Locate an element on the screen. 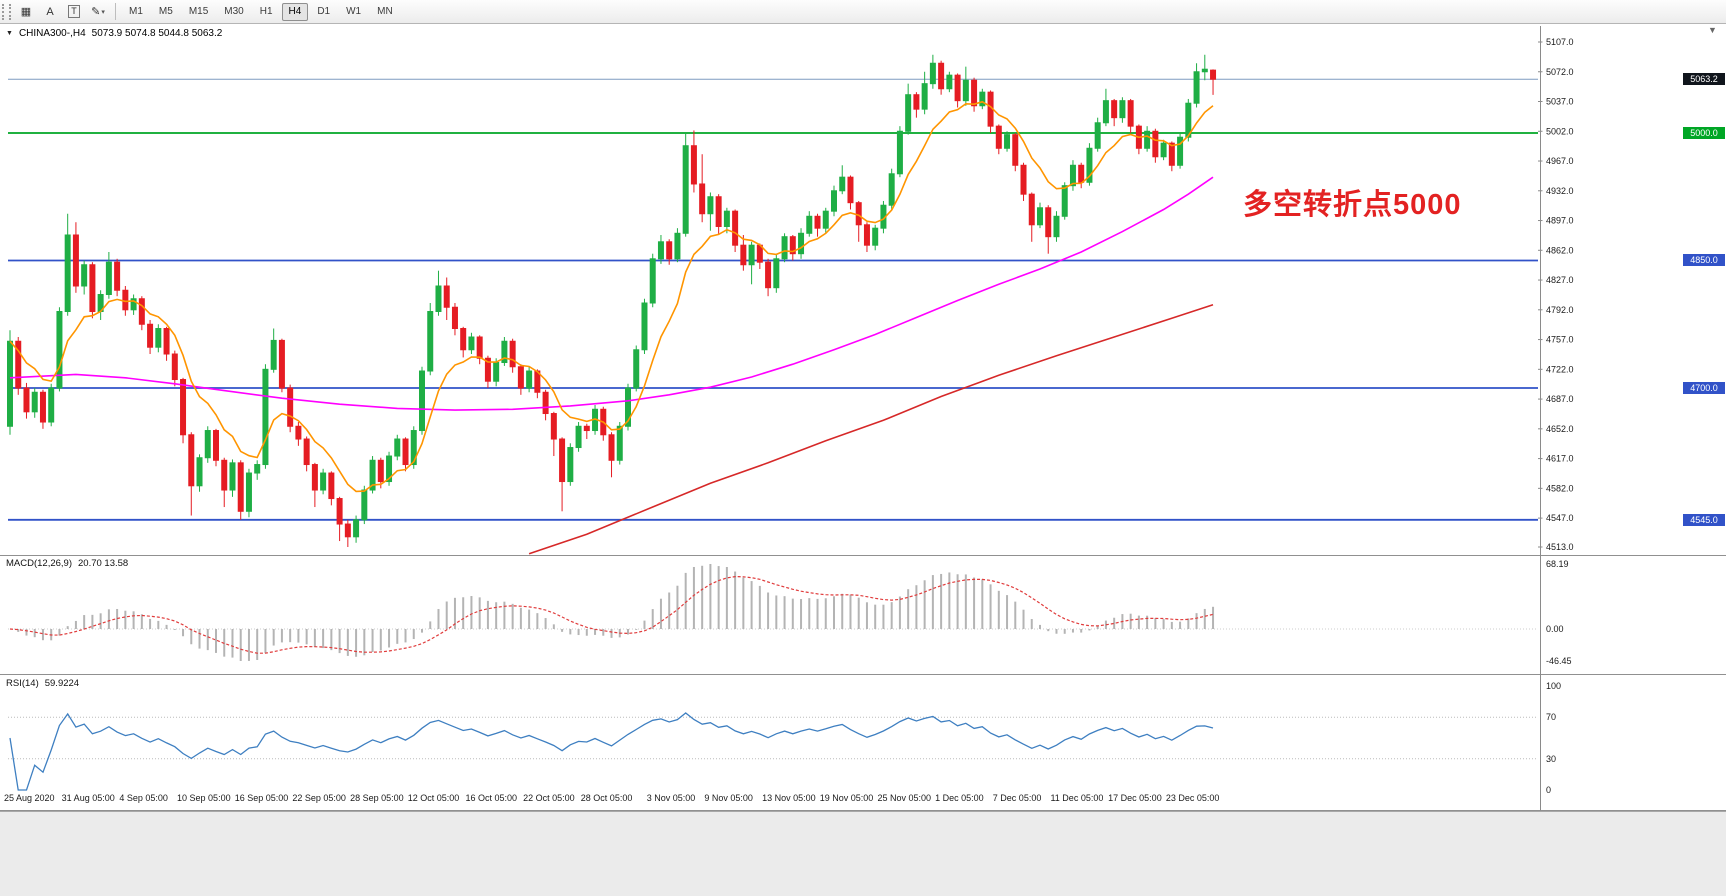 Image resolution: width=1726 pixels, height=896 pixels. price-tick-label: 4722.0 is located at coordinates (1560, 369).